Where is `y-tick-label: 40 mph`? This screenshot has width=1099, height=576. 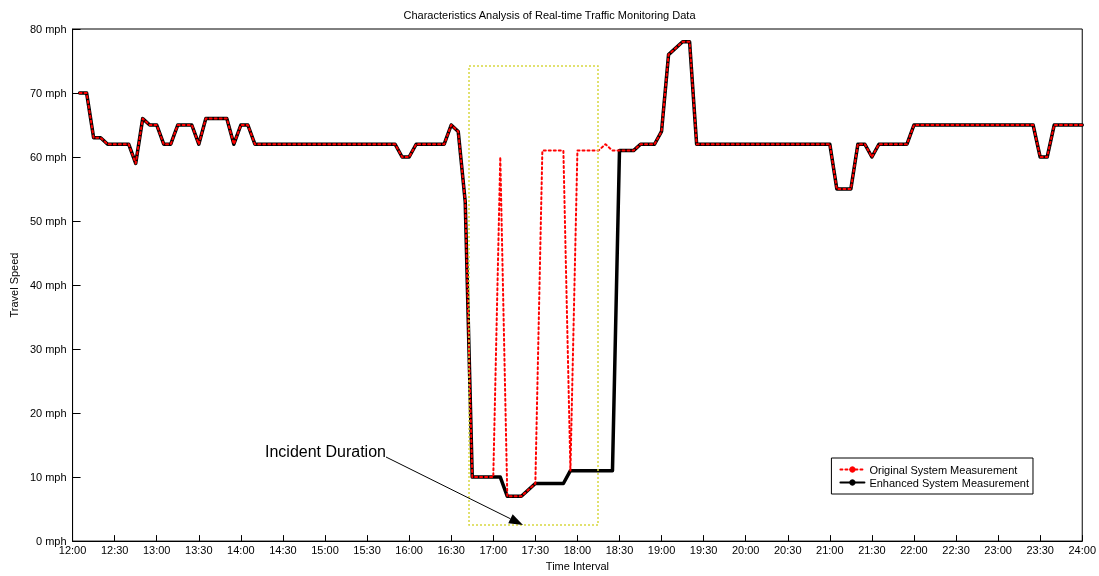 y-tick-label: 40 mph is located at coordinates (48, 285).